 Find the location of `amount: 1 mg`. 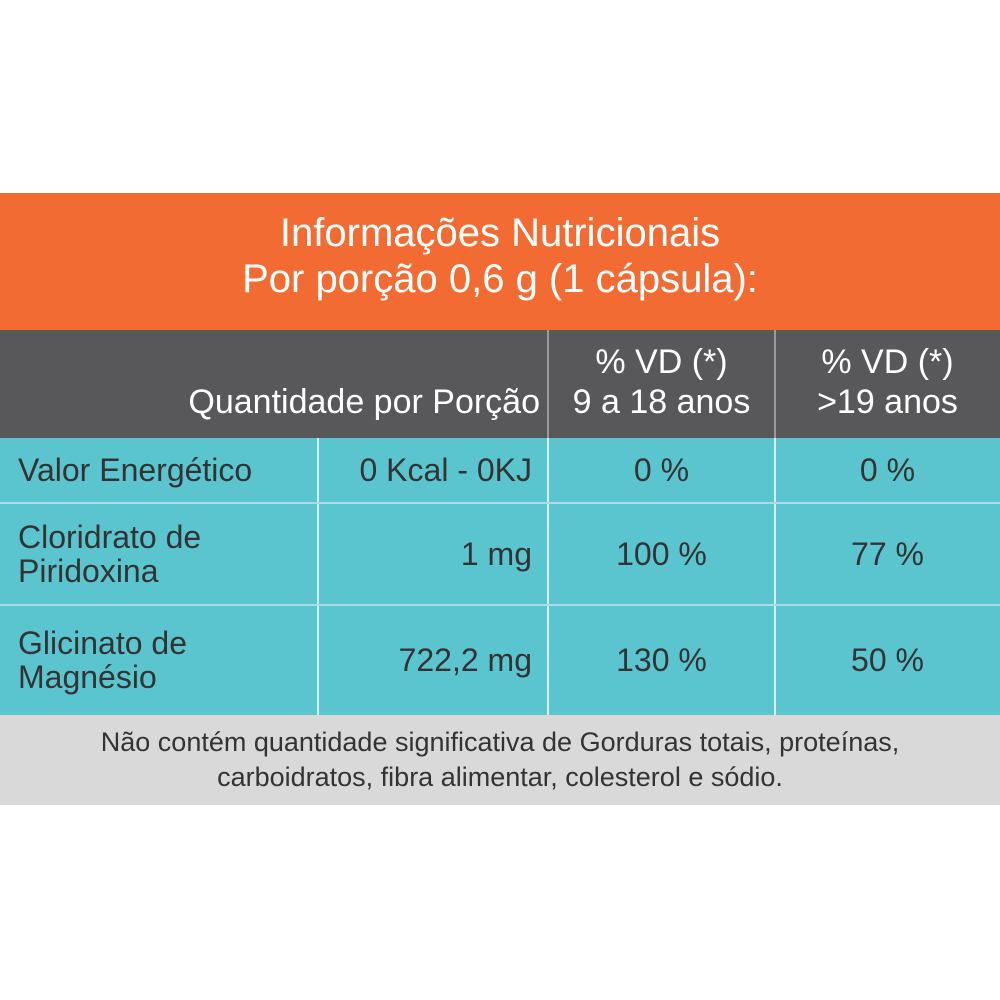

amount: 1 mg is located at coordinates (496, 553).